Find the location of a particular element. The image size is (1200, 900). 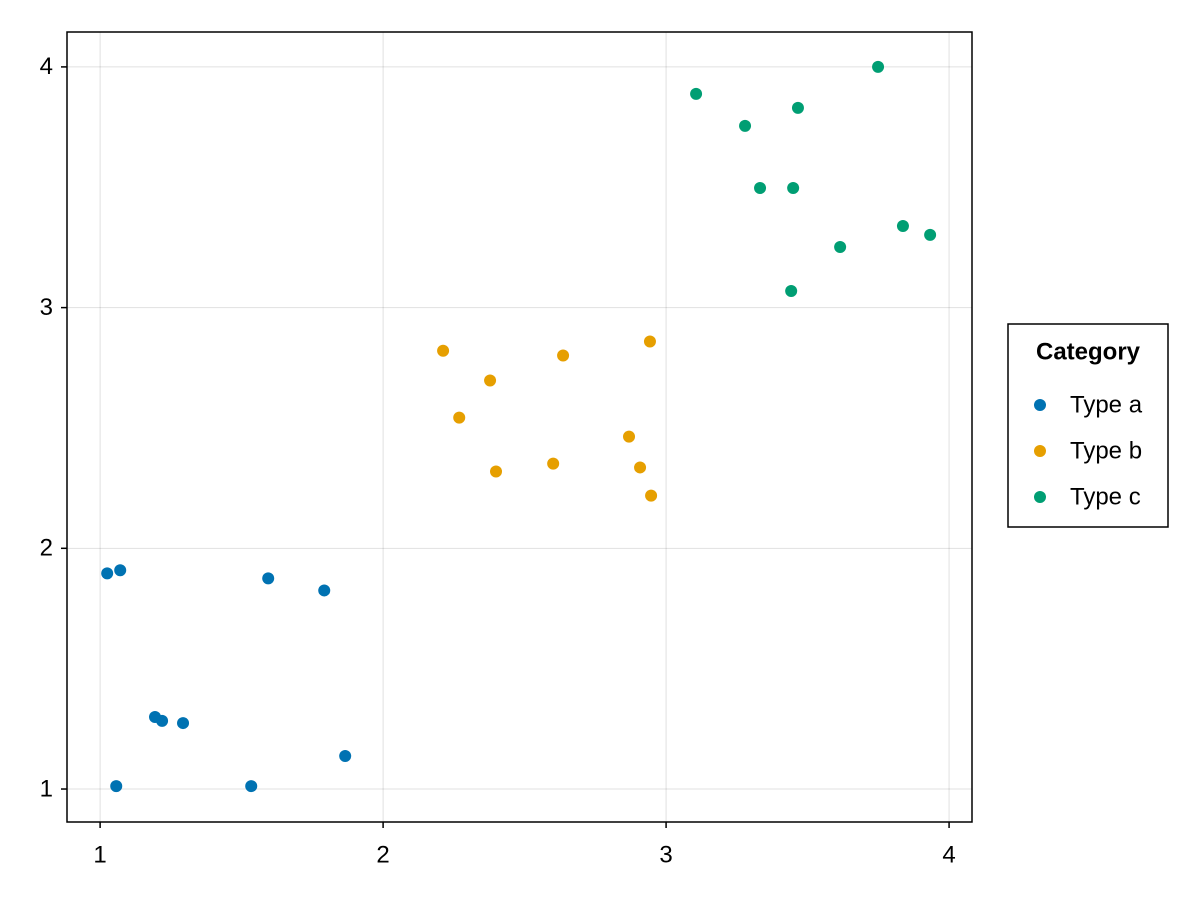

legend-title: Category is located at coordinates (1088, 351).